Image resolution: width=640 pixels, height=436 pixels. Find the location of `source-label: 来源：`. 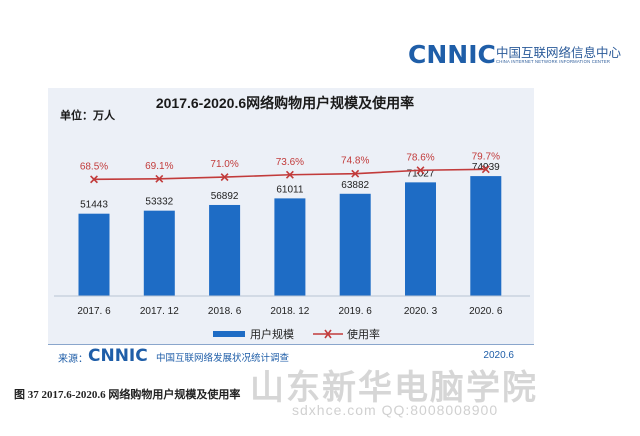

source-label: 来源： is located at coordinates (73, 359).